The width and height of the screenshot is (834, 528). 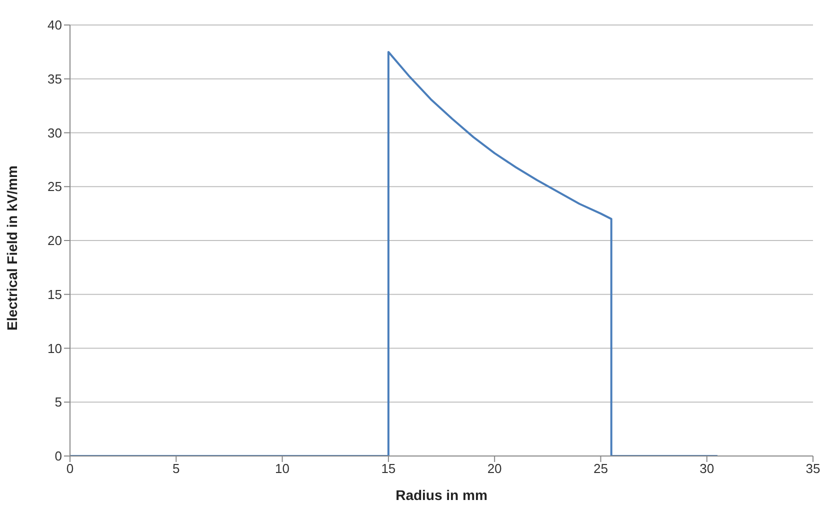 What do you see at coordinates (600, 468) in the screenshot?
I see `x-tick-label: 25` at bounding box center [600, 468].